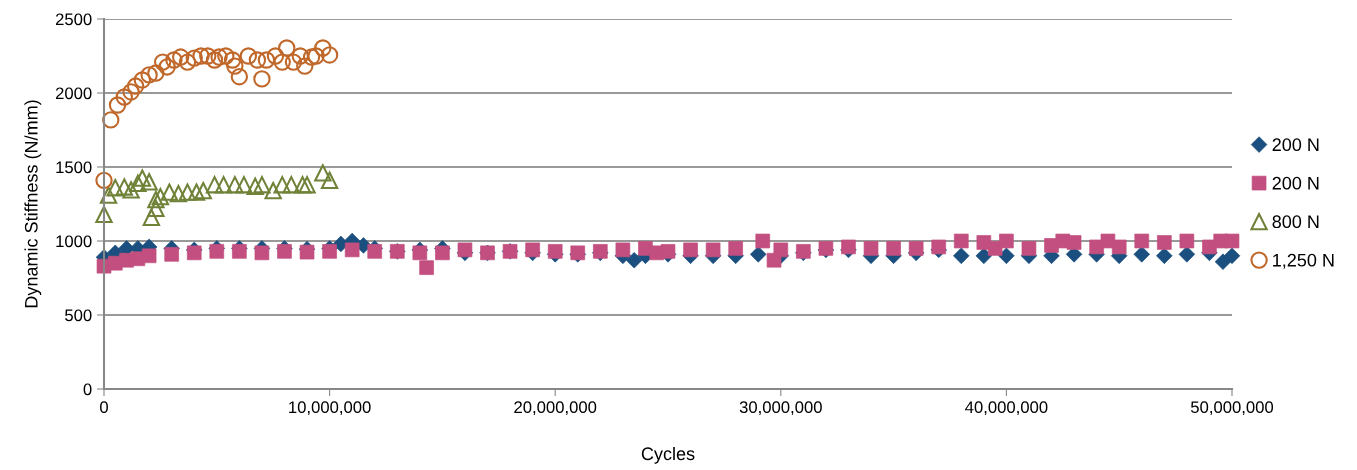 Image resolution: width=1357 pixels, height=470 pixels. What do you see at coordinates (555, 408) in the screenshot?
I see `x-tick-label: 20,000,000` at bounding box center [555, 408].